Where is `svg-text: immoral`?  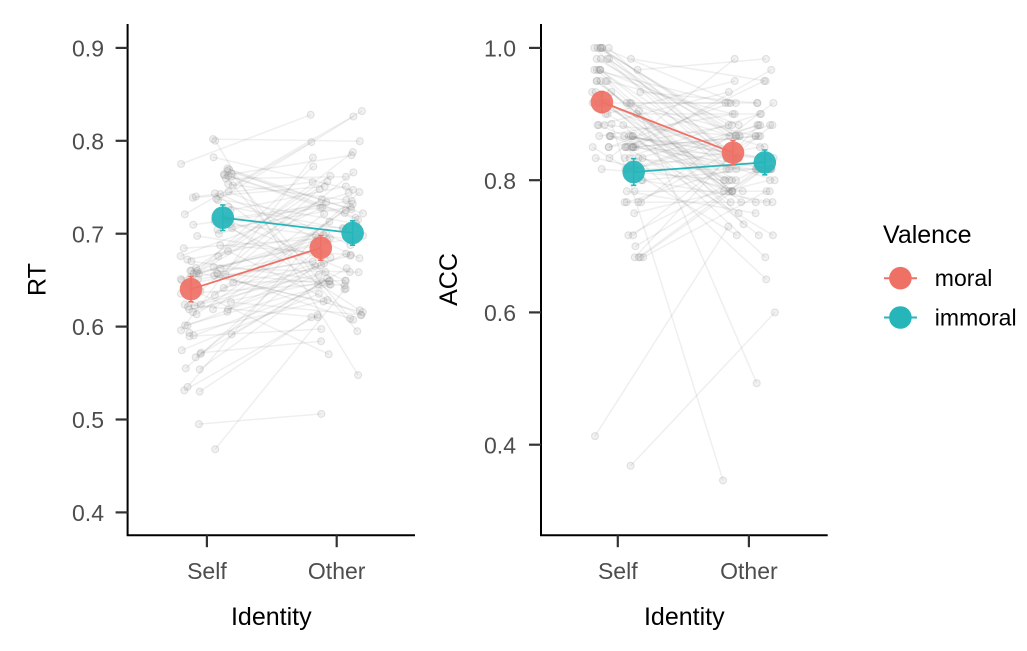
svg-text: immoral is located at coordinates (976, 318).